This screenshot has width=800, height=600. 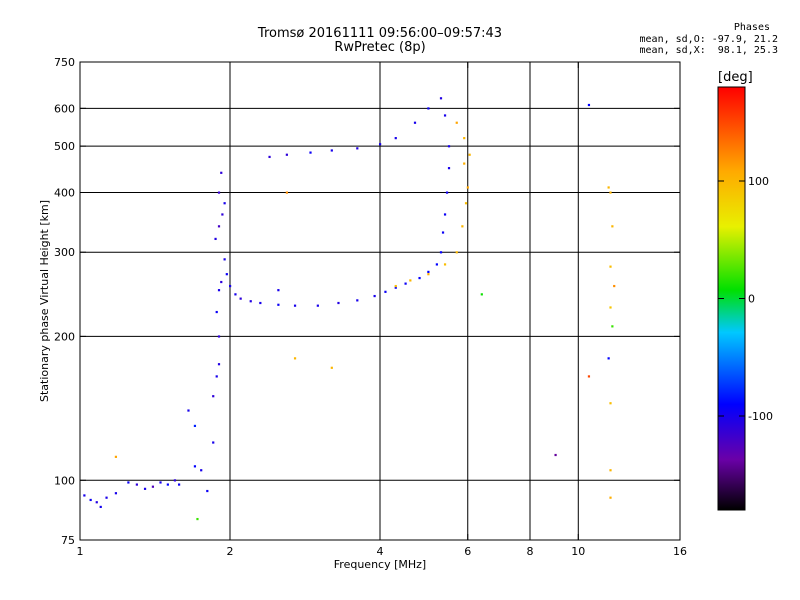 What do you see at coordinates (64, 62) in the screenshot?
I see `y-tick-label: 750` at bounding box center [64, 62].